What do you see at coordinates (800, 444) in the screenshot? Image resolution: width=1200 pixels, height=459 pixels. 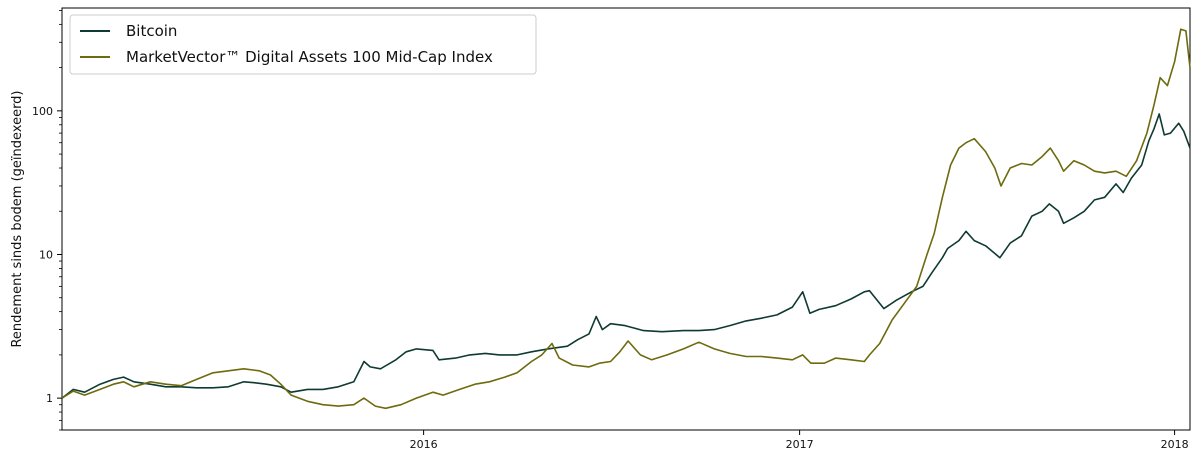 I see `x-tick-label: 2017` at bounding box center [800, 444].